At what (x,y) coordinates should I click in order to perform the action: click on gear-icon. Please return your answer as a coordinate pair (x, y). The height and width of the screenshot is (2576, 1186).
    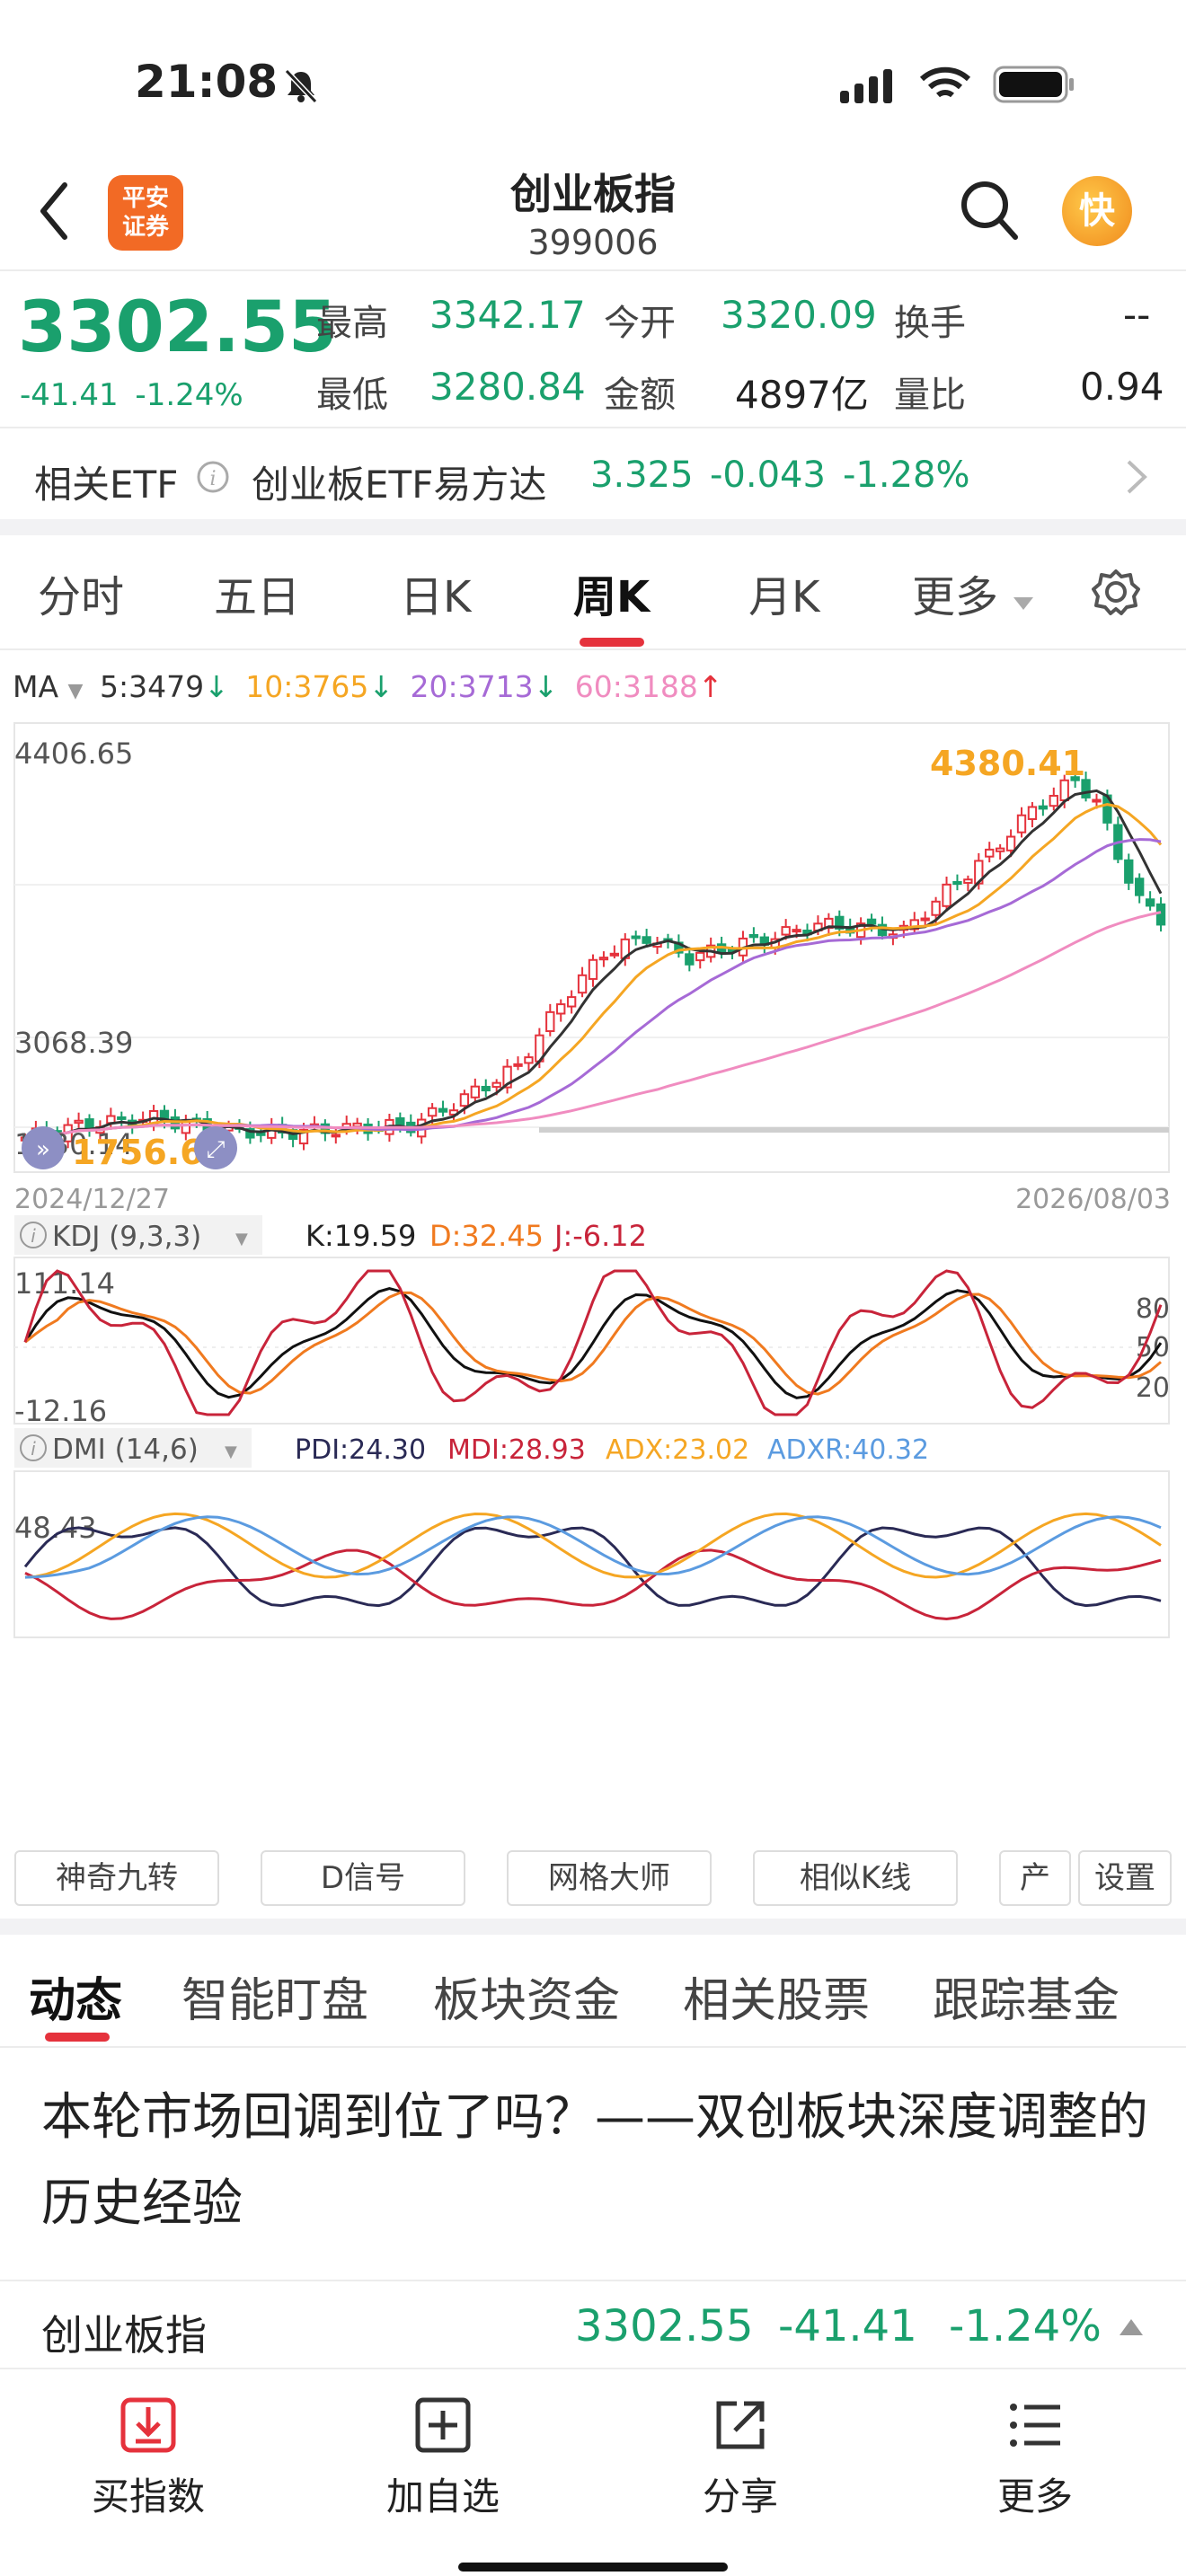
    Looking at the image, I should click on (1116, 592).